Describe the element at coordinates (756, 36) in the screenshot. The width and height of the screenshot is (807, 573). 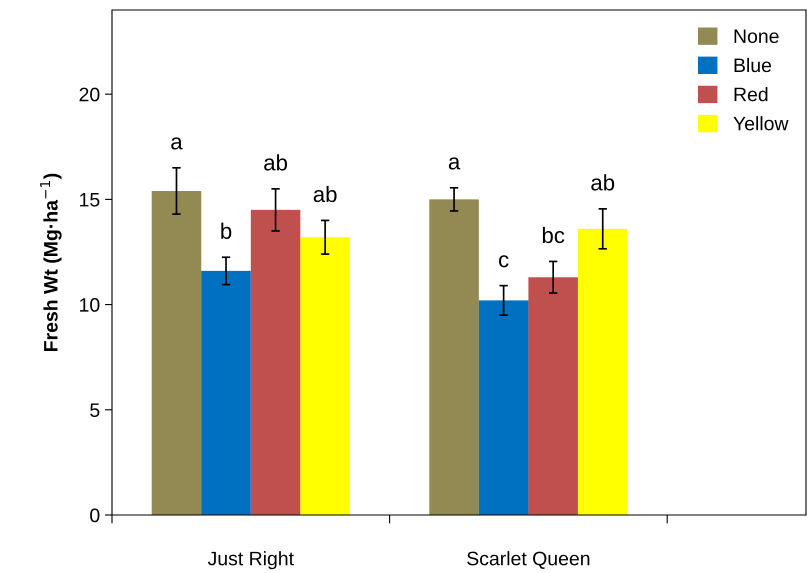
I see `legend-label: None` at that location.